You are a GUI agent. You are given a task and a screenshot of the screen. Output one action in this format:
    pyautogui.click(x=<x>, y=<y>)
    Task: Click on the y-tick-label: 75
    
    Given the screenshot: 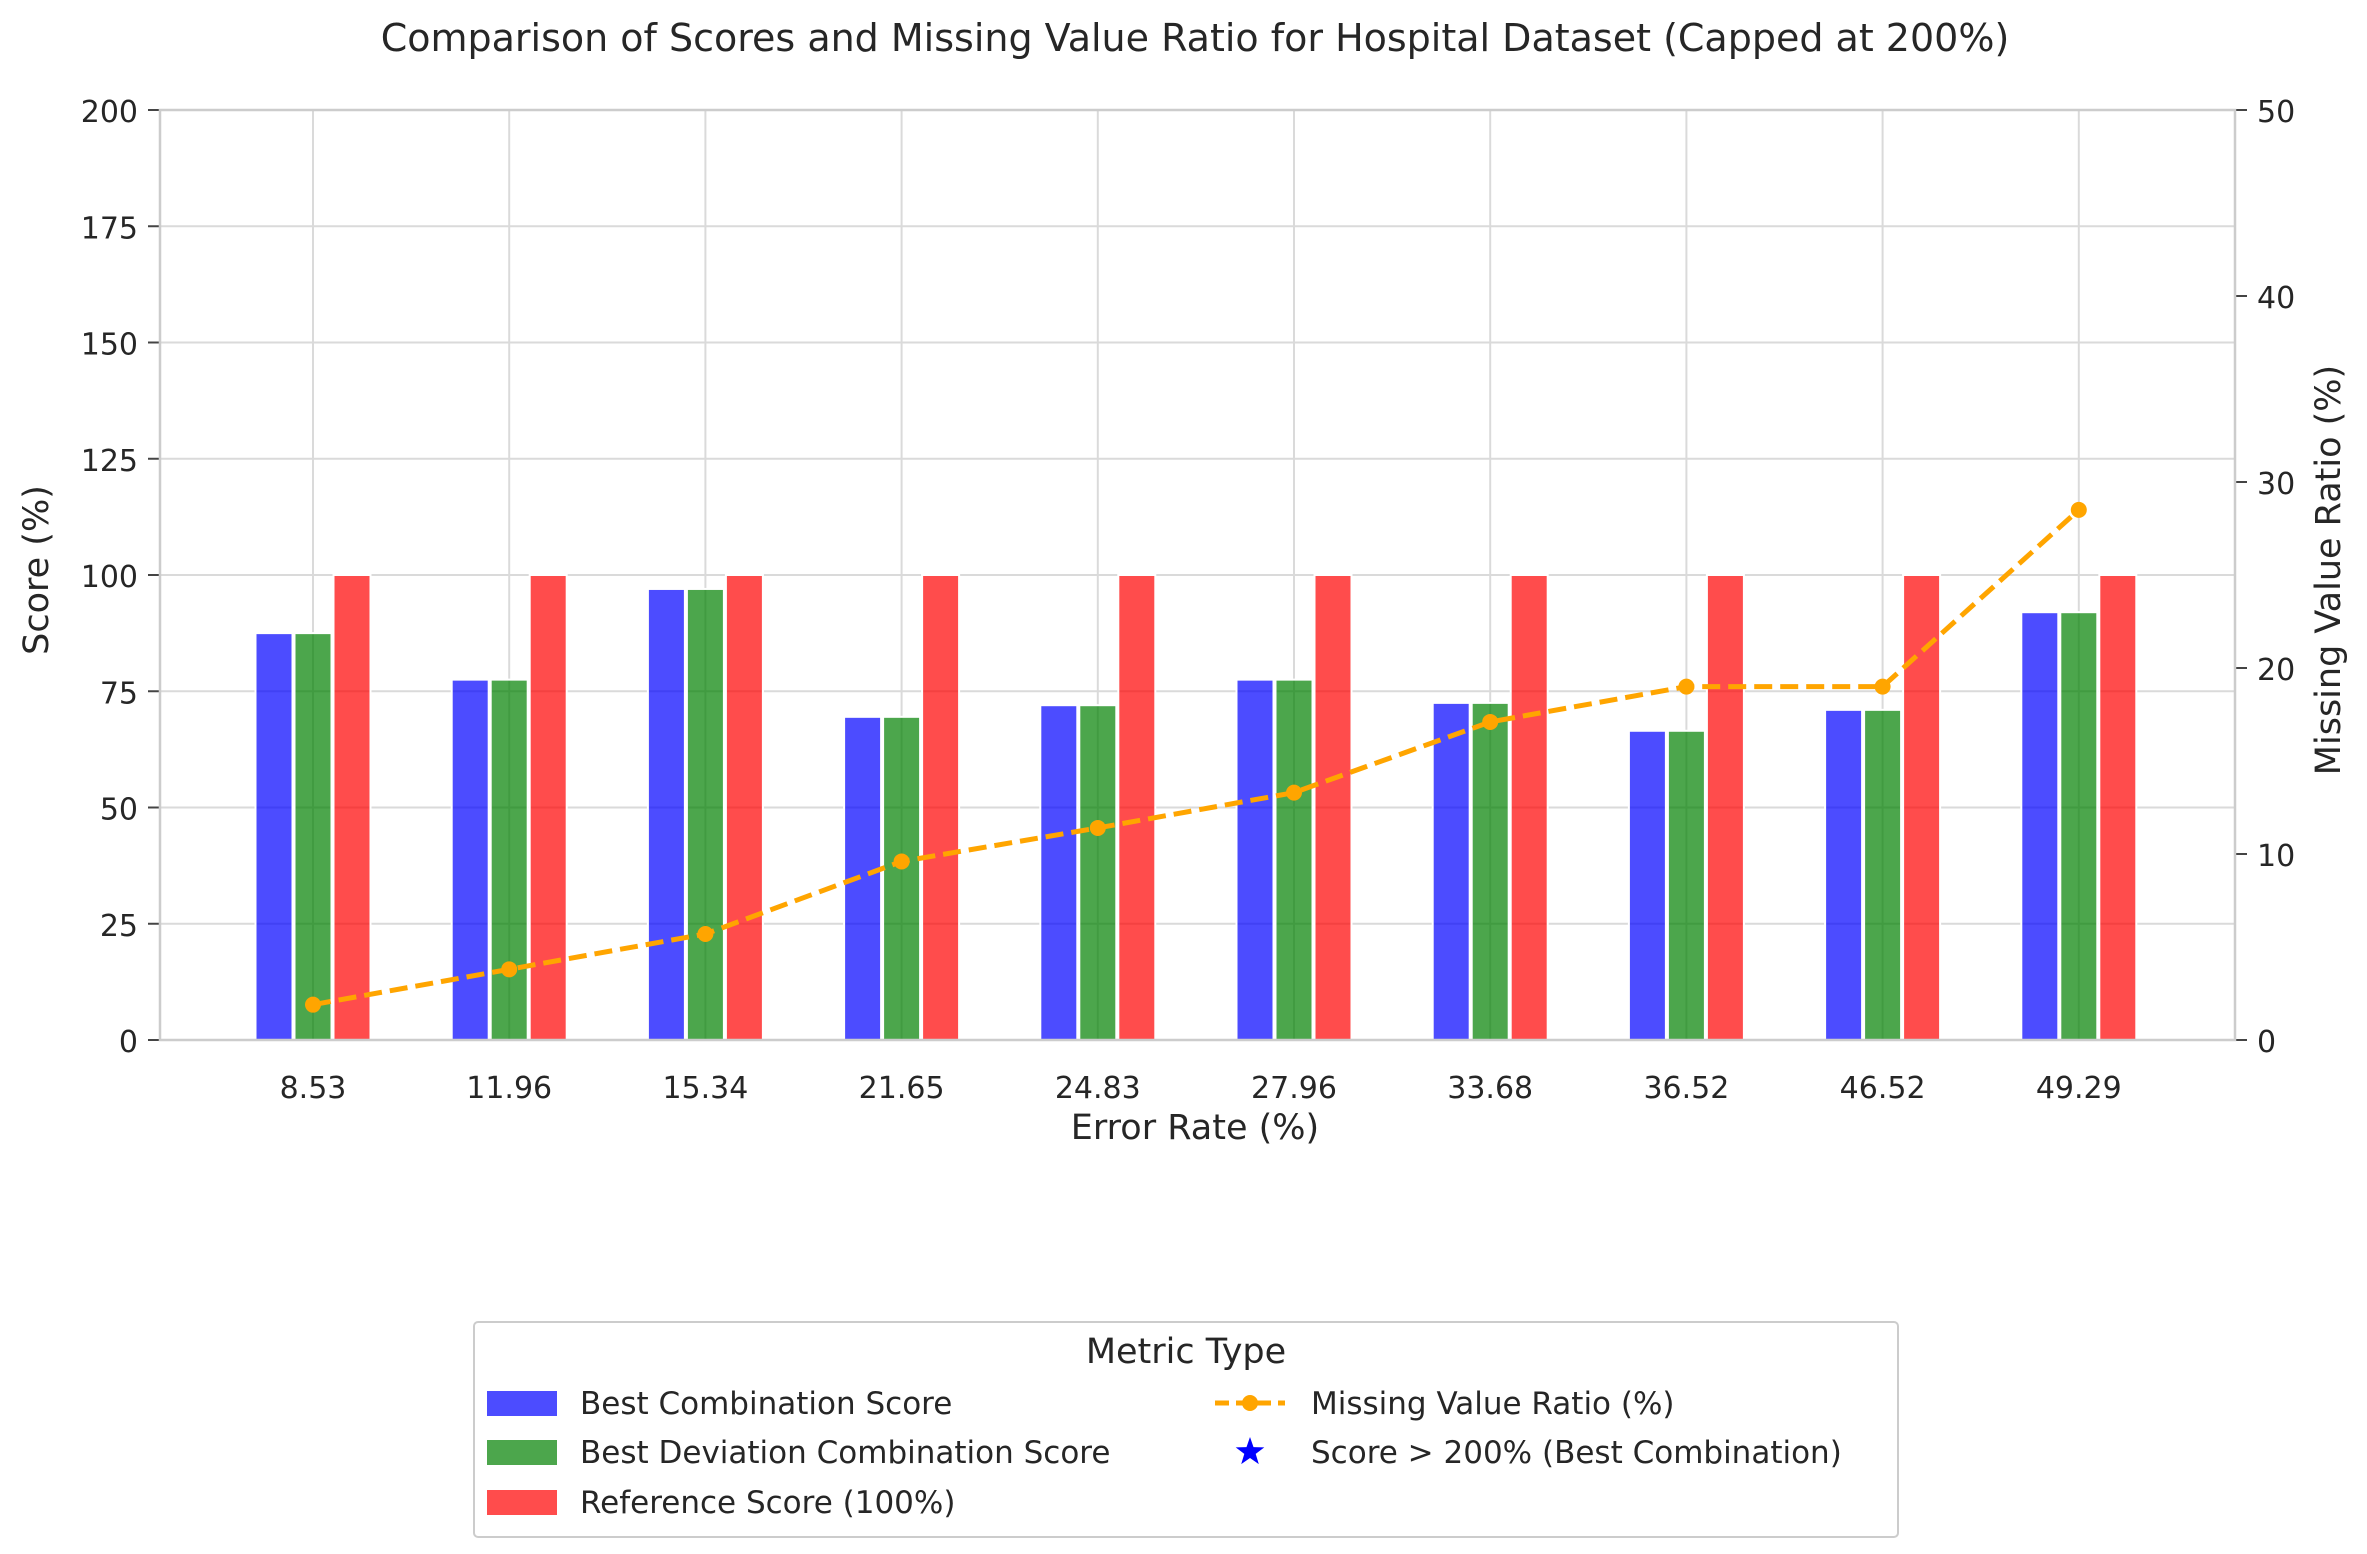 What is the action you would take?
    pyautogui.click(x=119, y=693)
    